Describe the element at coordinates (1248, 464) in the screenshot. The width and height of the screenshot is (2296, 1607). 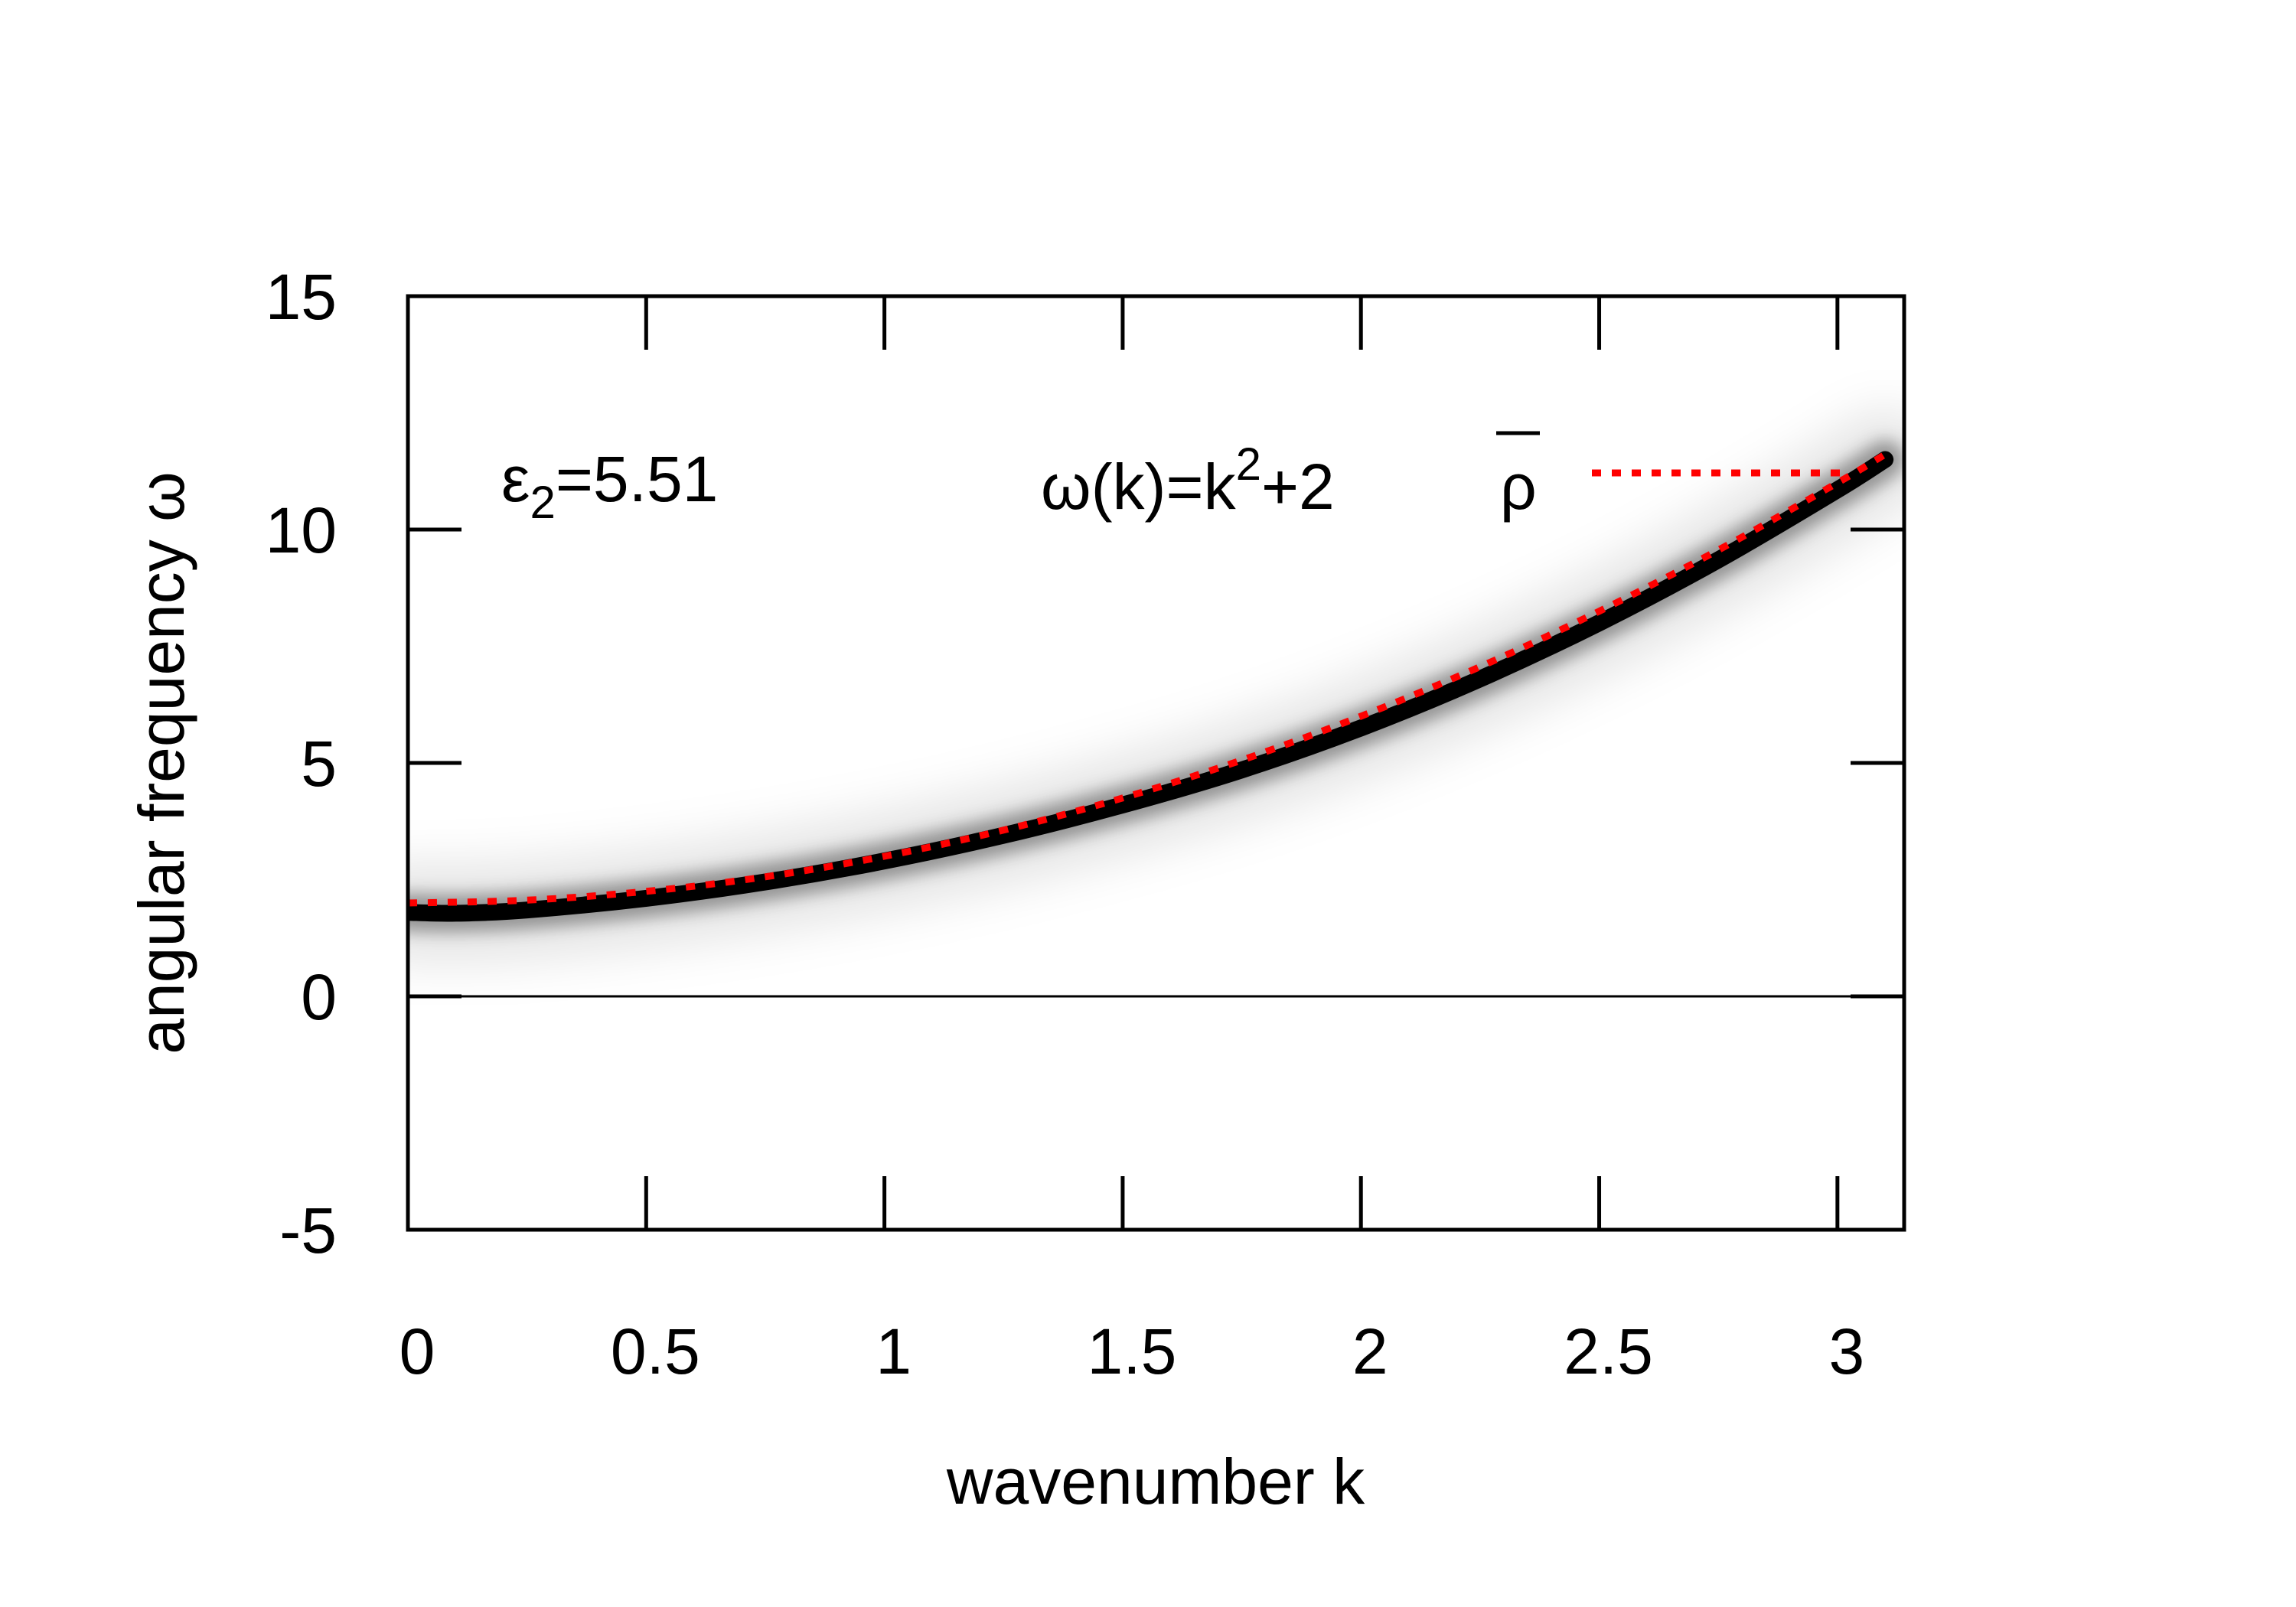
I see `legend-label-superscript: 2` at that location.